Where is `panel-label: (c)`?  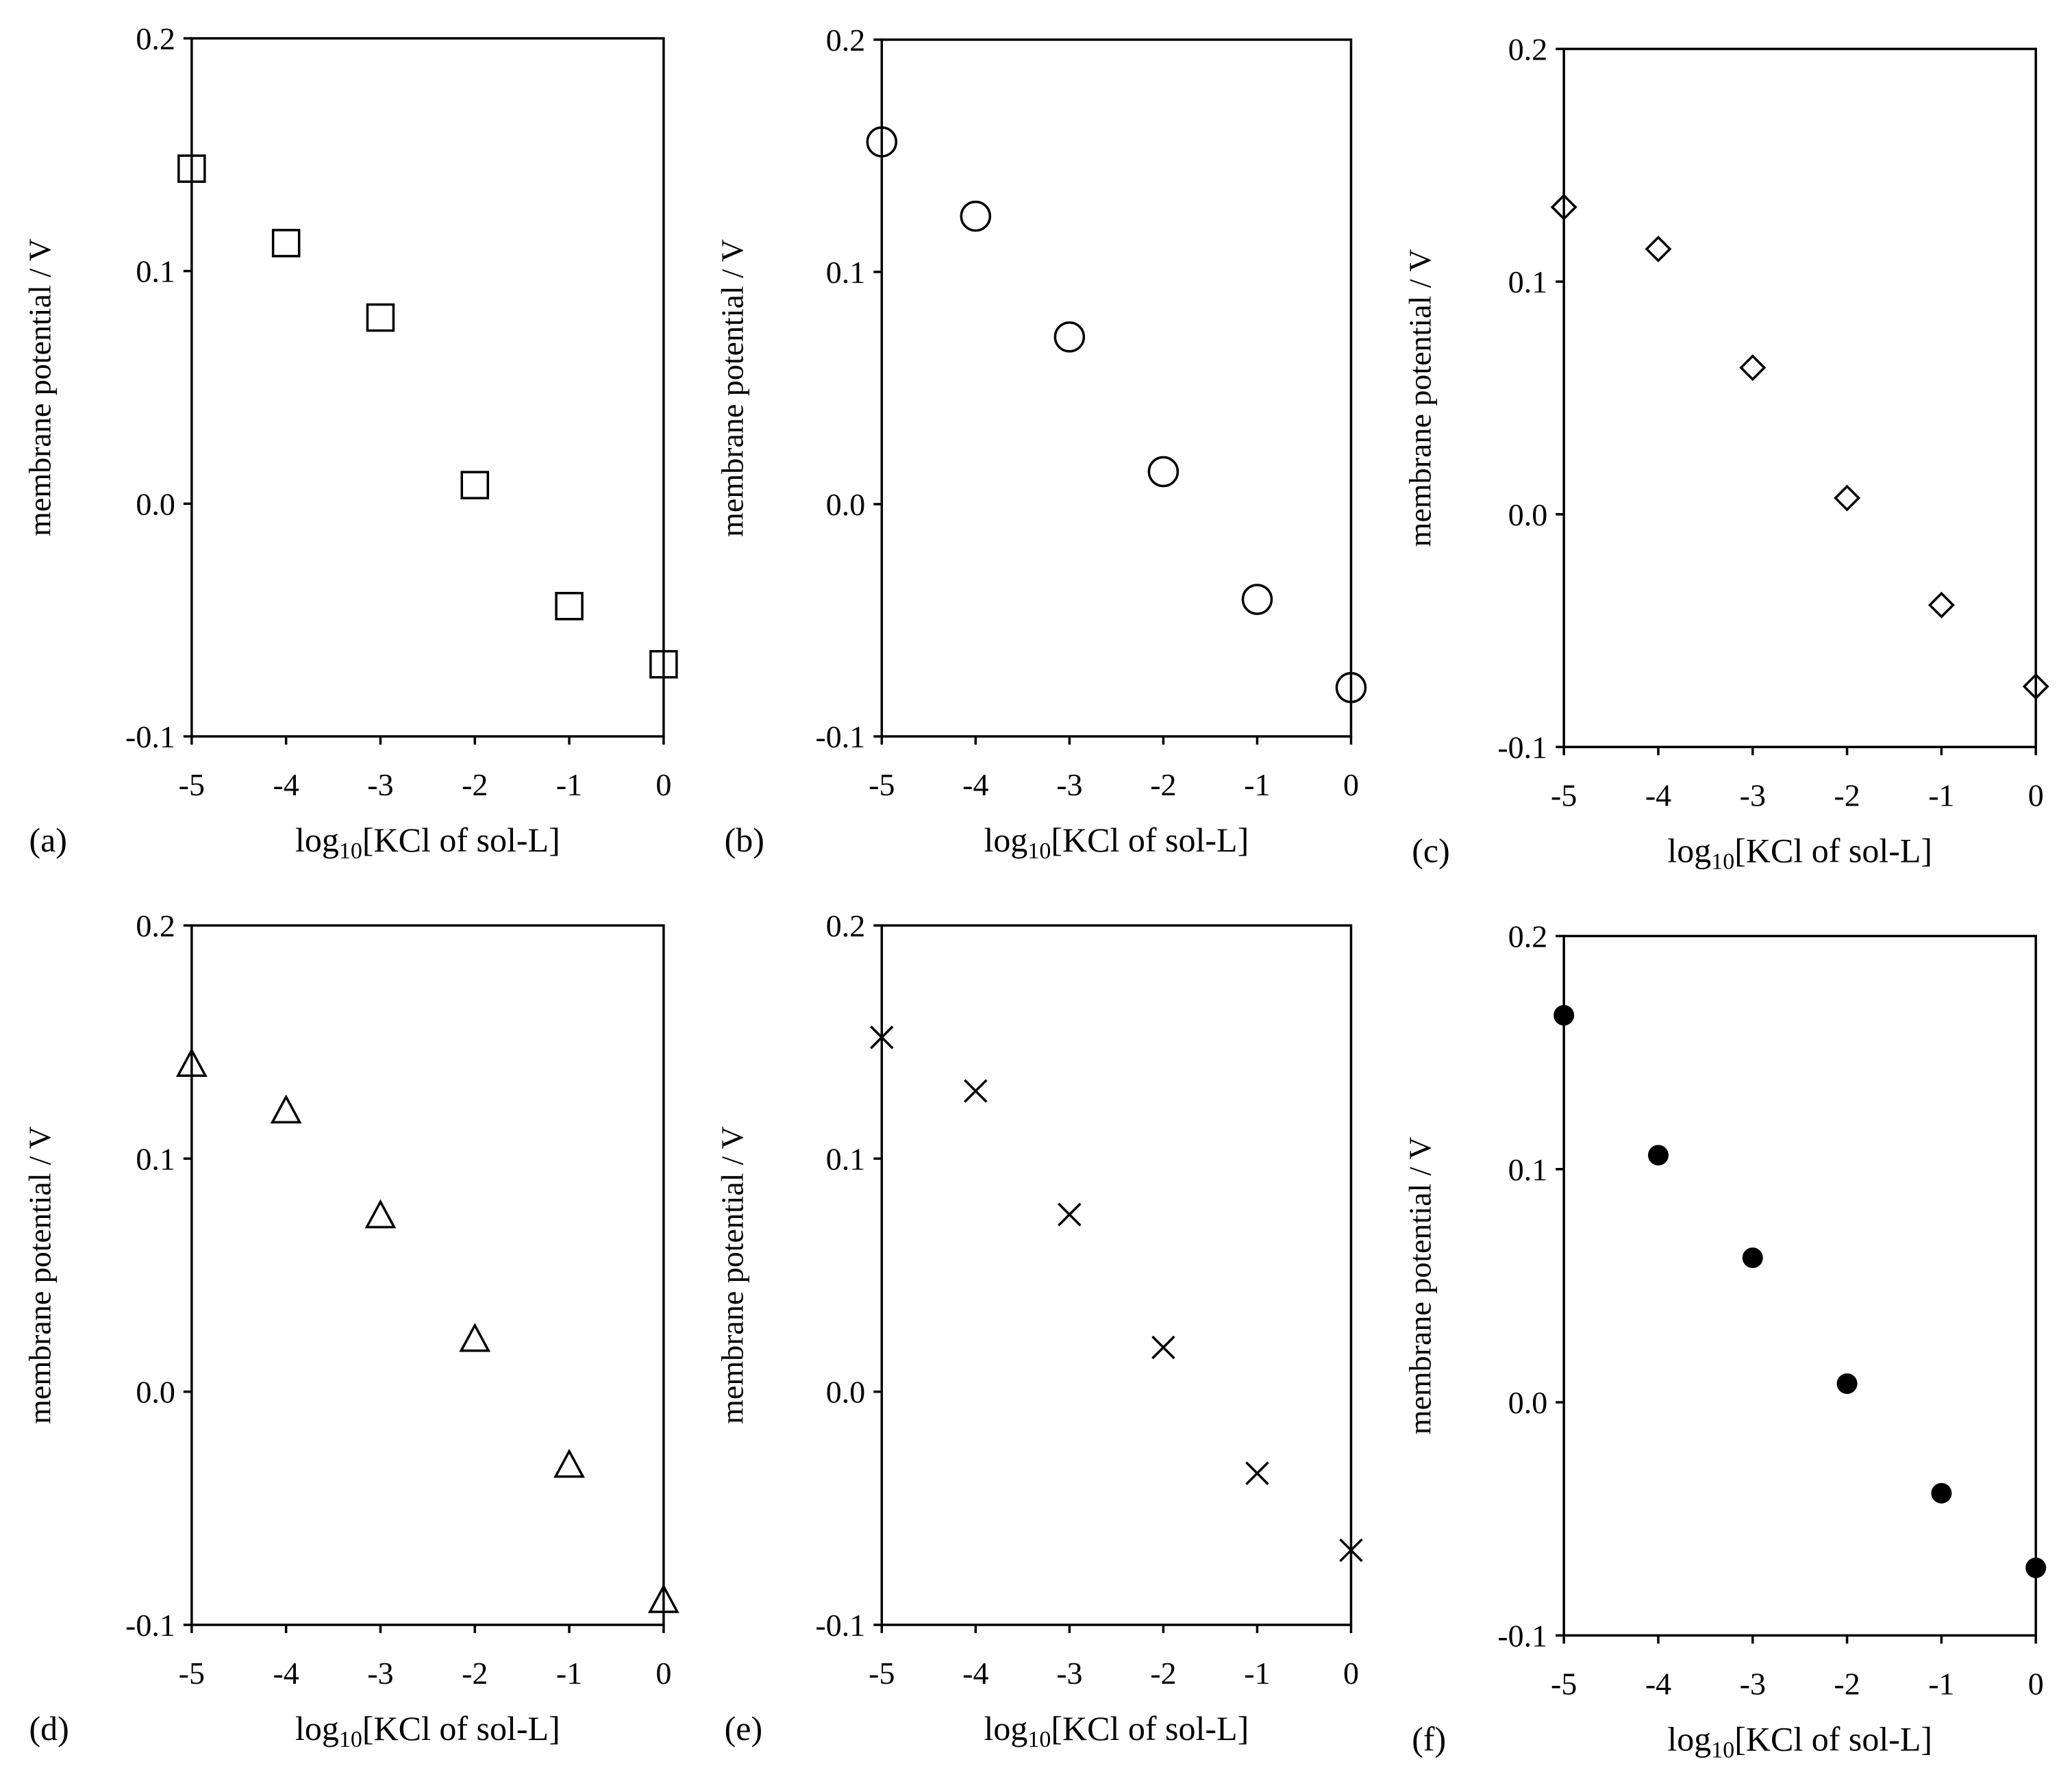
panel-label: (c) is located at coordinates (1431, 850).